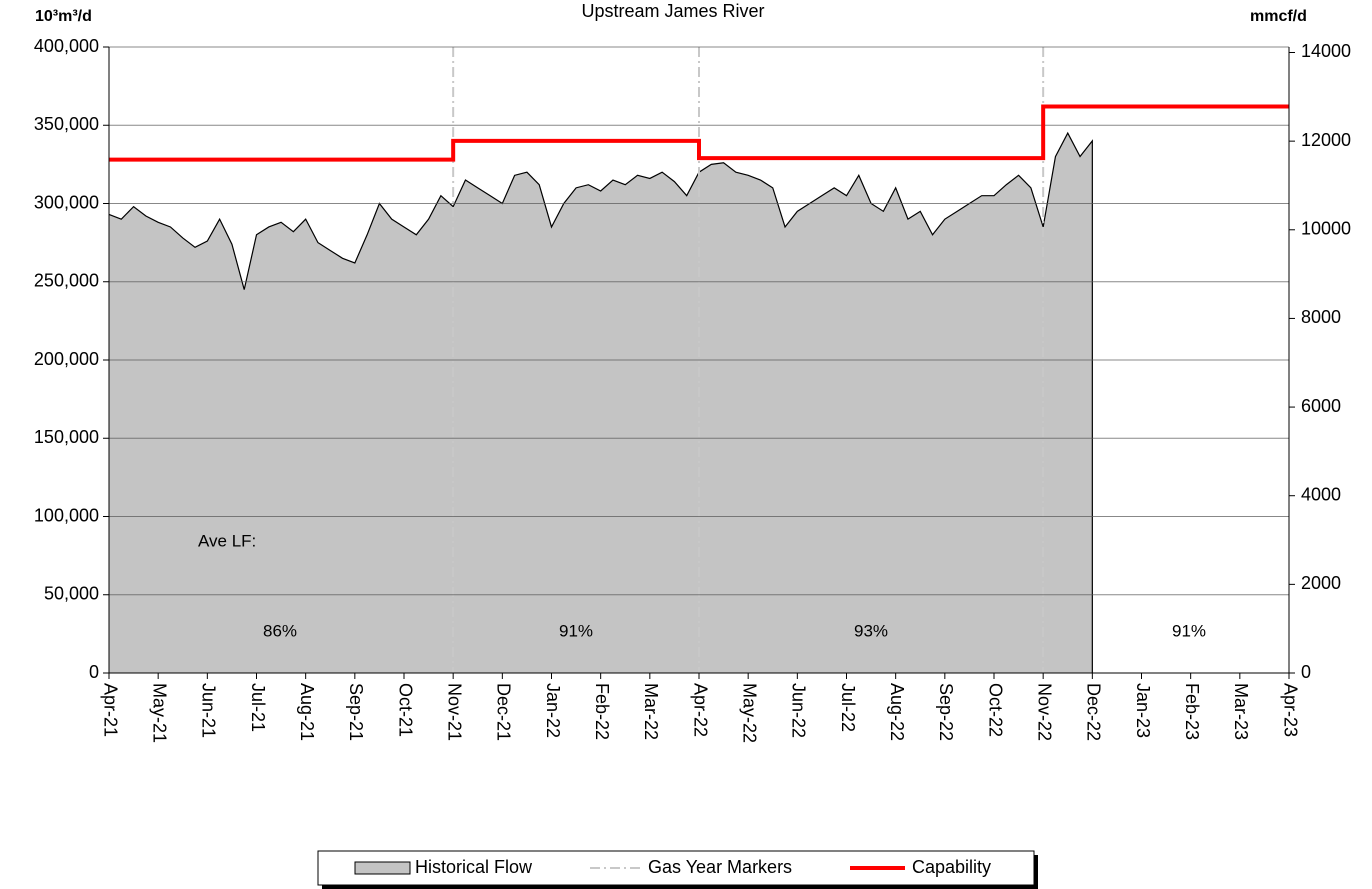 Image resolution: width=1372 pixels, height=889 pixels. Describe the element at coordinates (553, 710) in the screenshot. I see `x-tick-label: Jan-22` at that location.